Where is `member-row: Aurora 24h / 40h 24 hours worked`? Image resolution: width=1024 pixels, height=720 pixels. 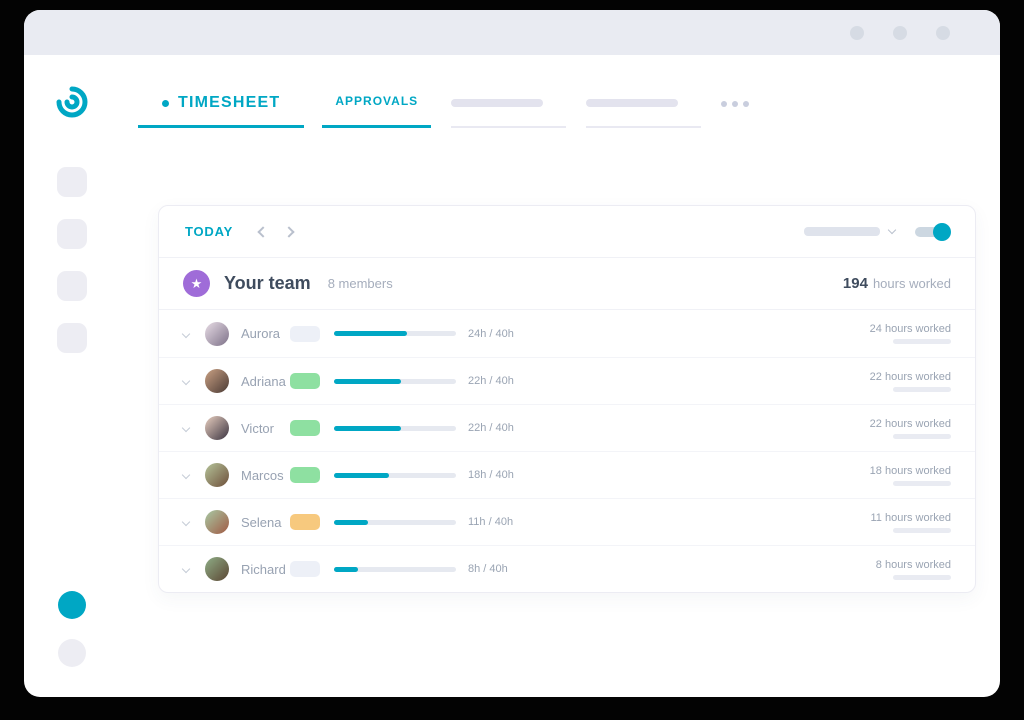
member-row: Aurora 24h / 40h 24 hours worked is located at coordinates (567, 333).